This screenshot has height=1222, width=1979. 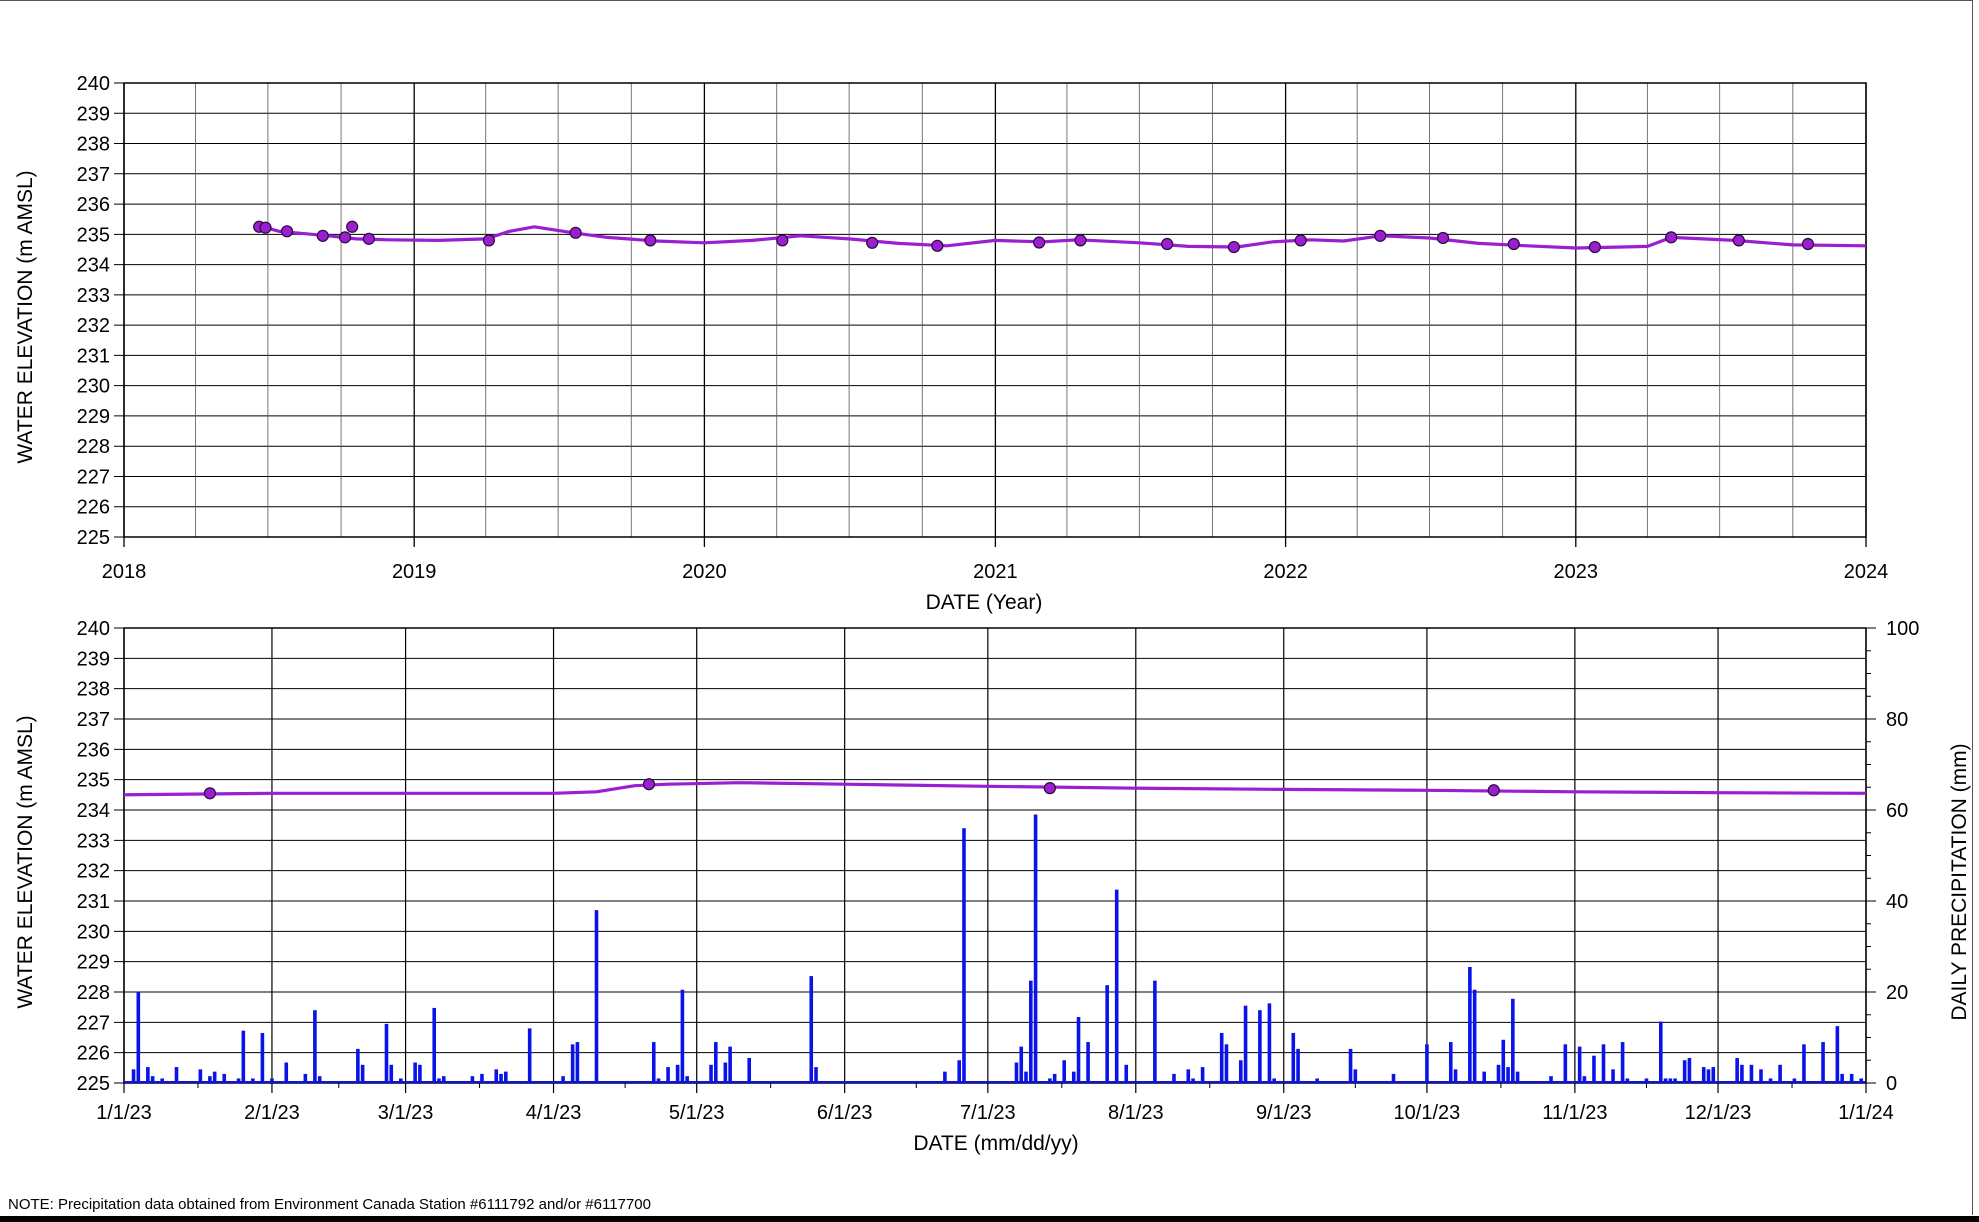 What do you see at coordinates (93, 781) in the screenshot?
I see `chart2-y-tick-label: 235` at bounding box center [93, 781].